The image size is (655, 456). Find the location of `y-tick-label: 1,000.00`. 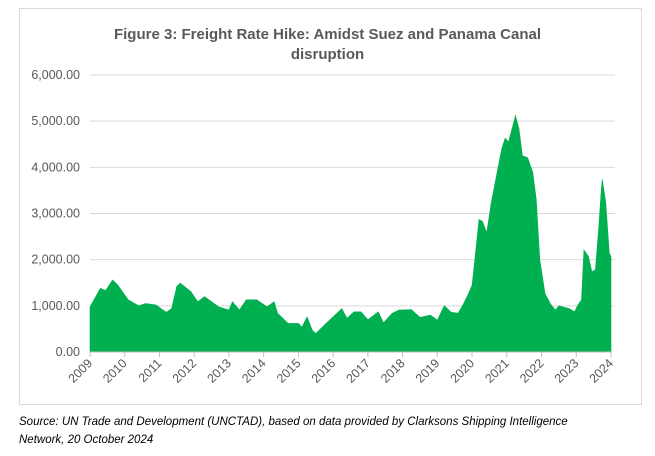

y-tick-label: 1,000.00 is located at coordinates (55, 306).